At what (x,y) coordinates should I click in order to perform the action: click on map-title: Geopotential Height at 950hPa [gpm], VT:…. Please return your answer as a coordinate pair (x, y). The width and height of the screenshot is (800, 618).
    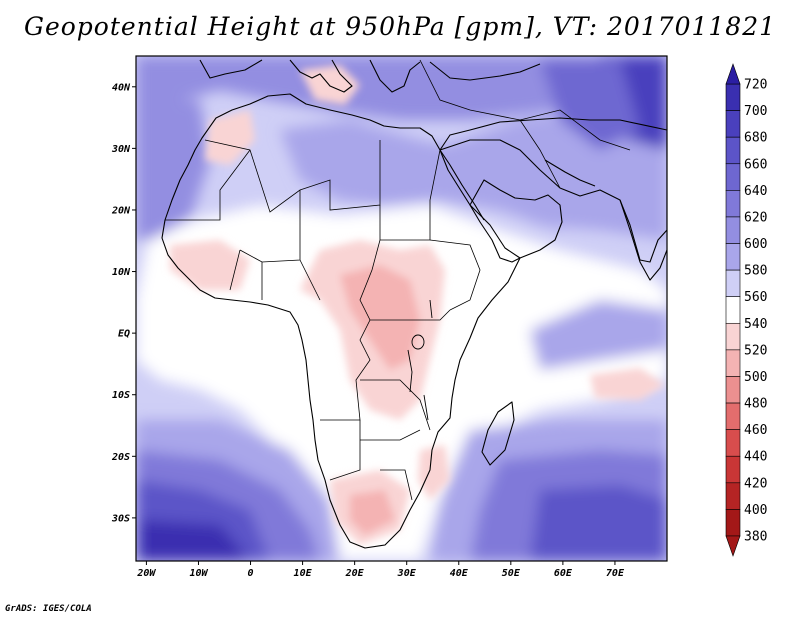
    Looking at the image, I should click on (400, 26).